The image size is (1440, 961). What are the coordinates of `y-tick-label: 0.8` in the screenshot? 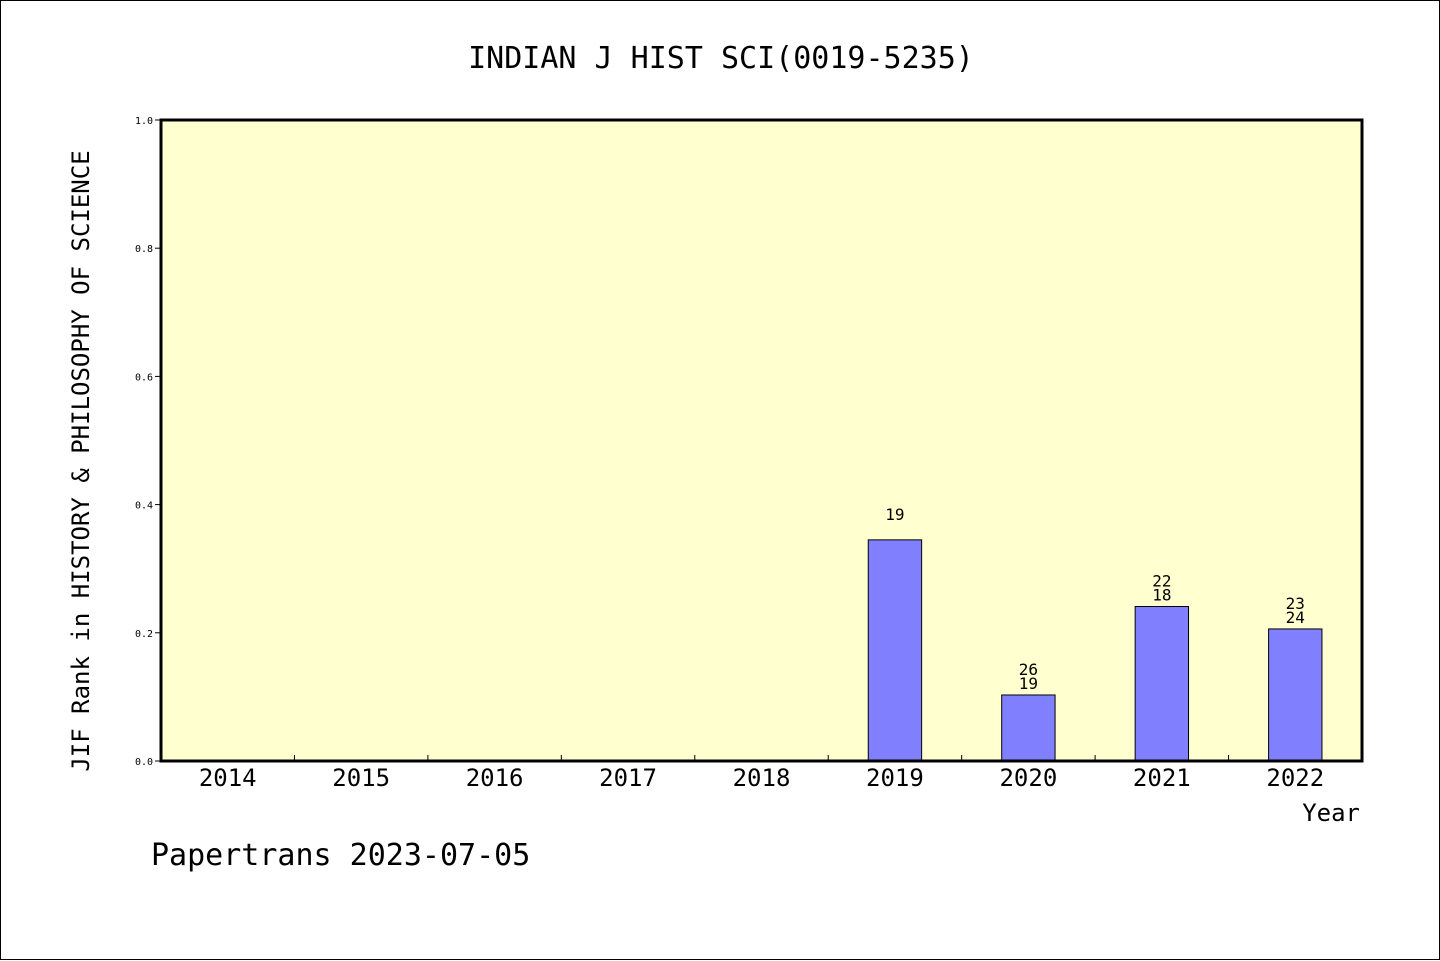 It's located at (144, 249).